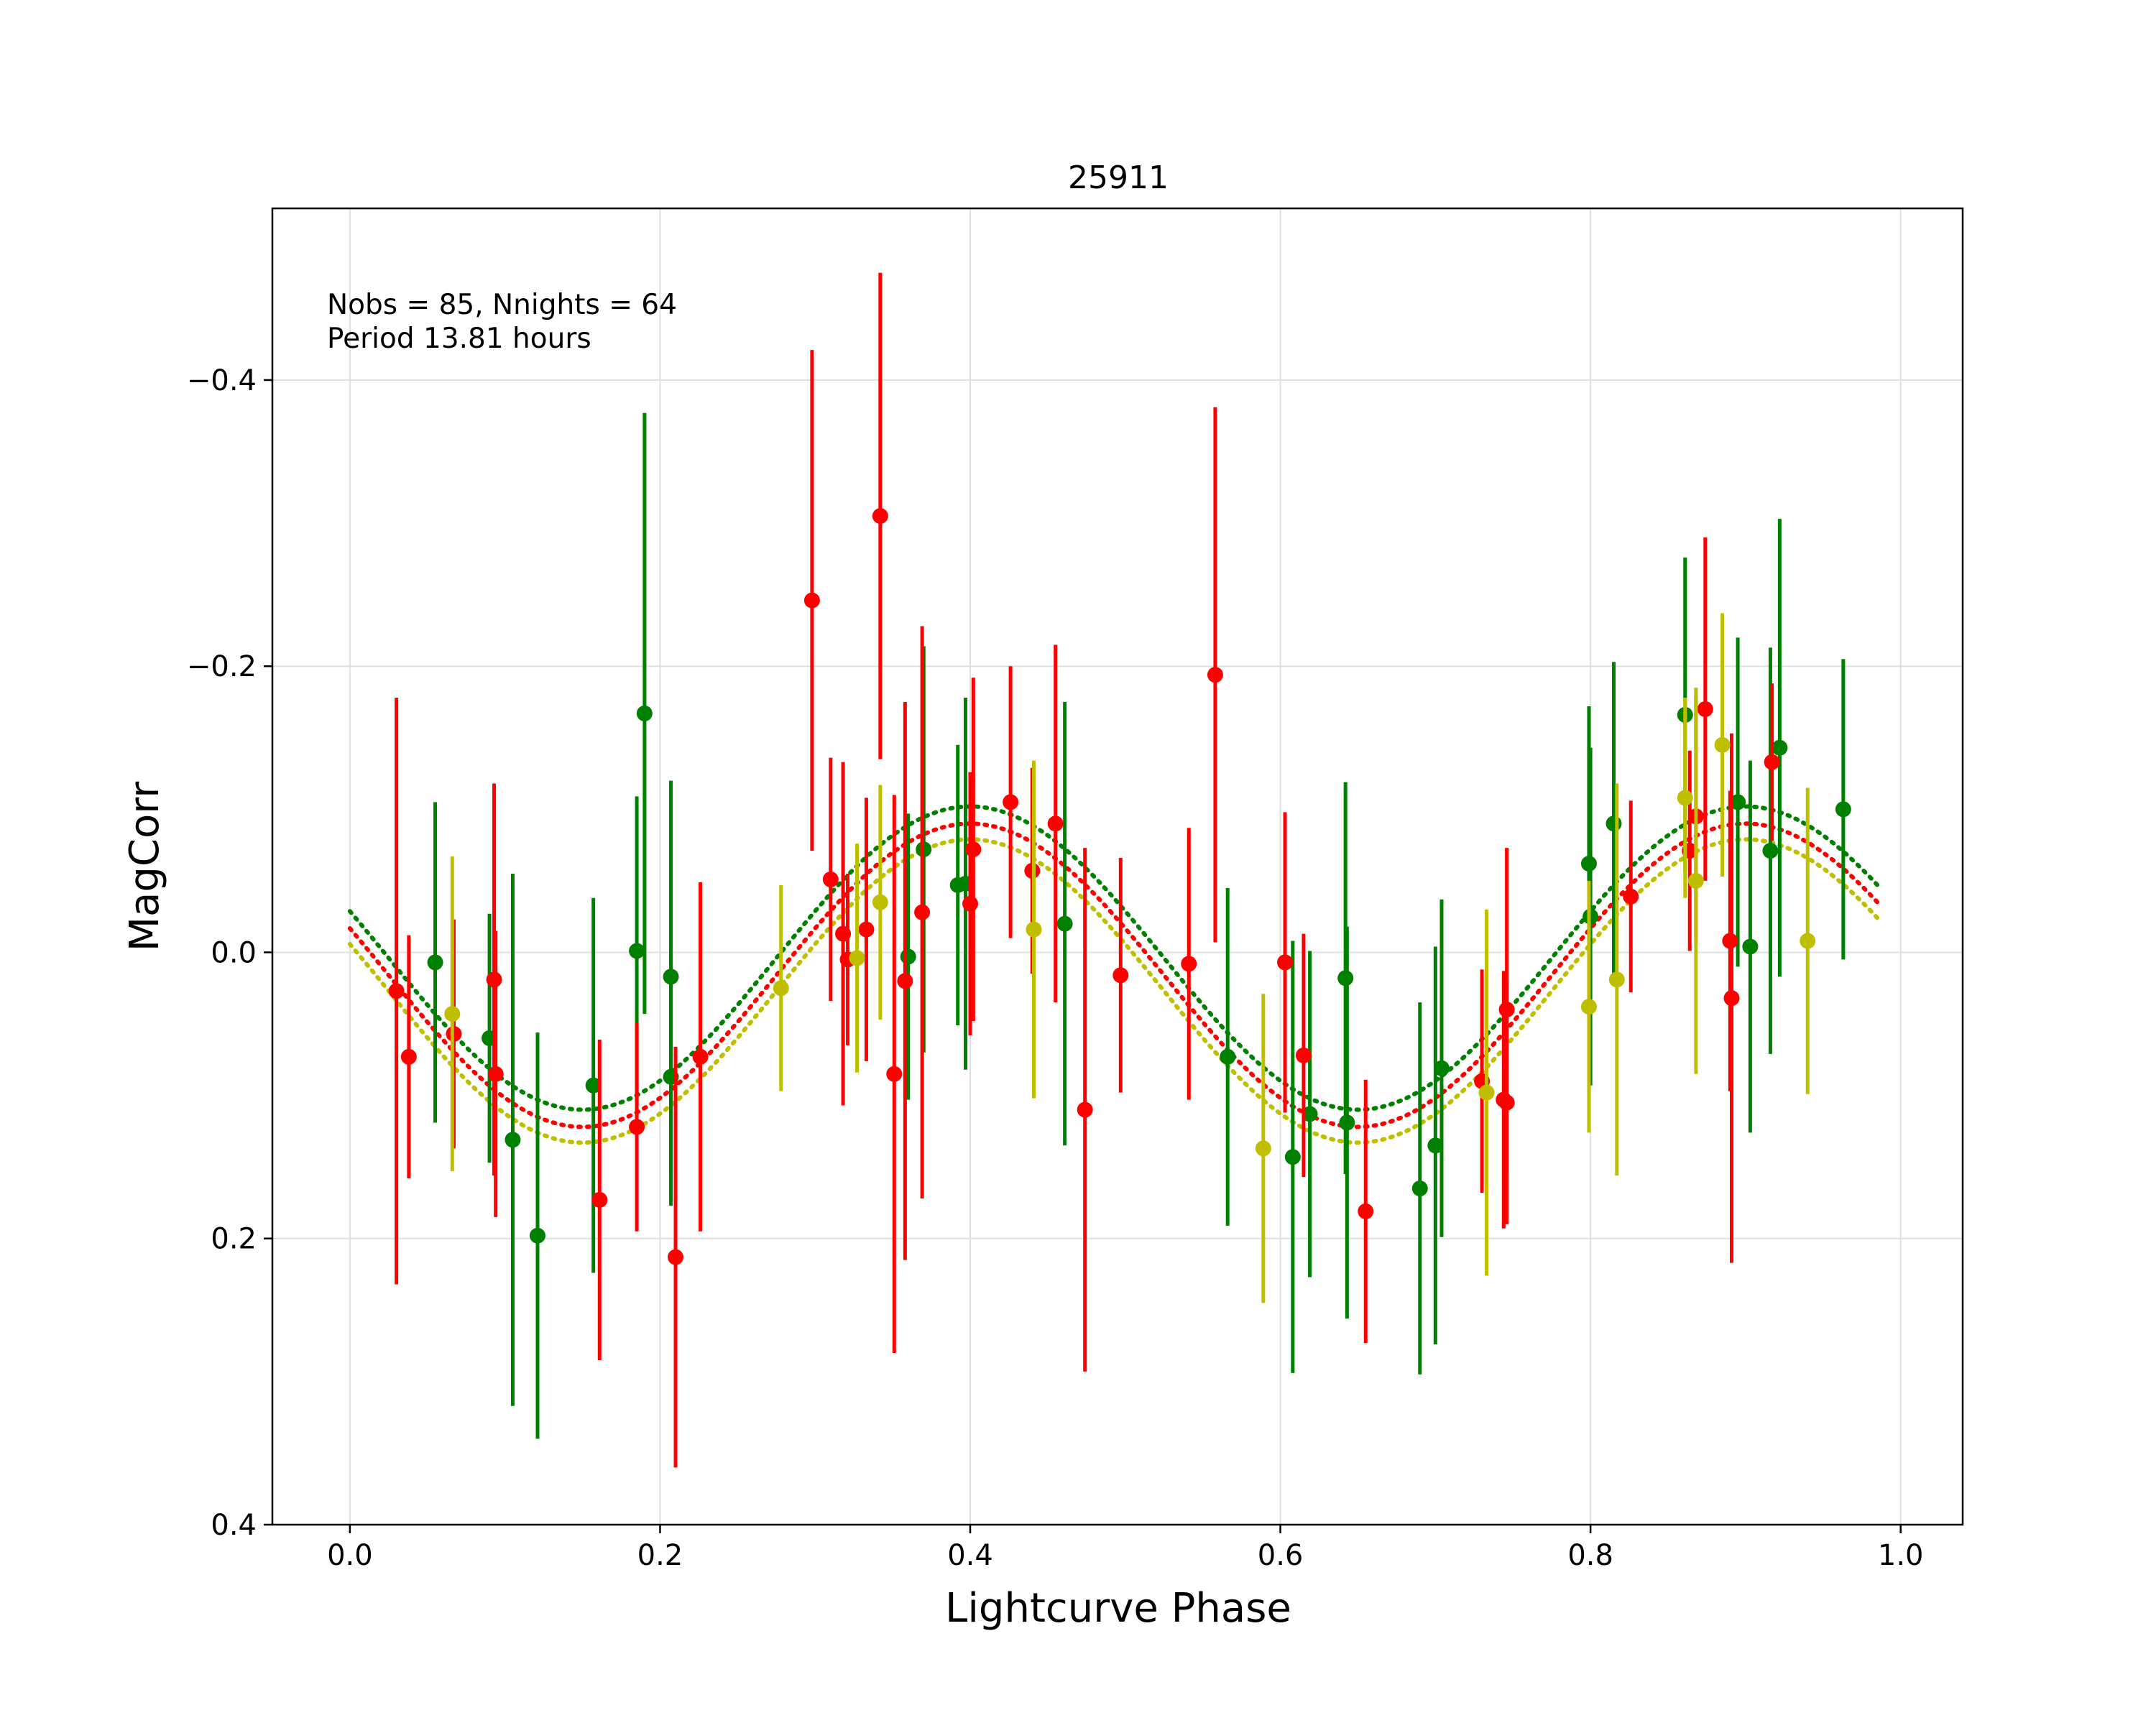 The image size is (2156, 1728). I want to click on y-tick-label: −0.4, so click(222, 380).